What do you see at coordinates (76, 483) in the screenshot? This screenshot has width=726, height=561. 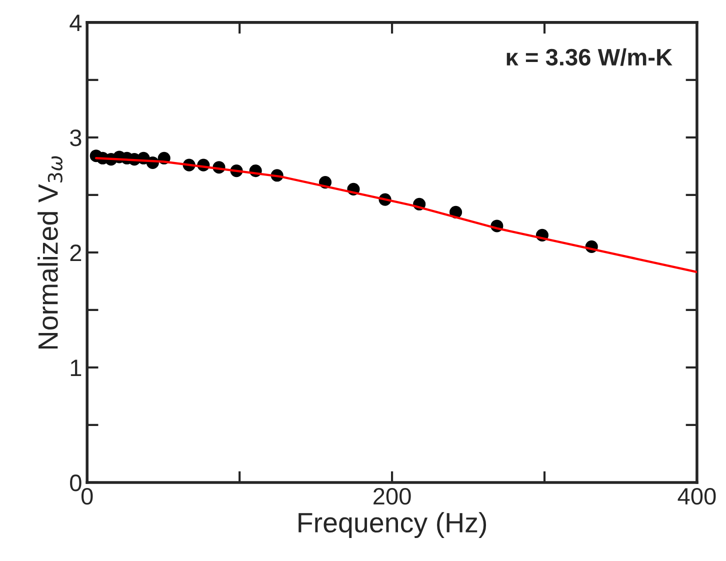 I see `y-tick-label: 0` at bounding box center [76, 483].